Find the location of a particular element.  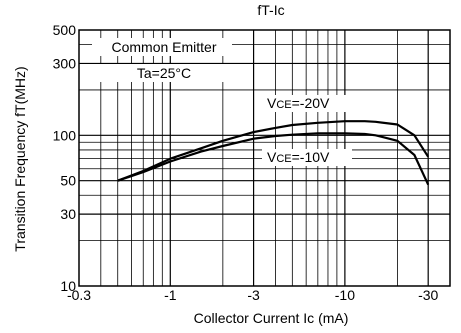

series-layer is located at coordinates (273, 153).